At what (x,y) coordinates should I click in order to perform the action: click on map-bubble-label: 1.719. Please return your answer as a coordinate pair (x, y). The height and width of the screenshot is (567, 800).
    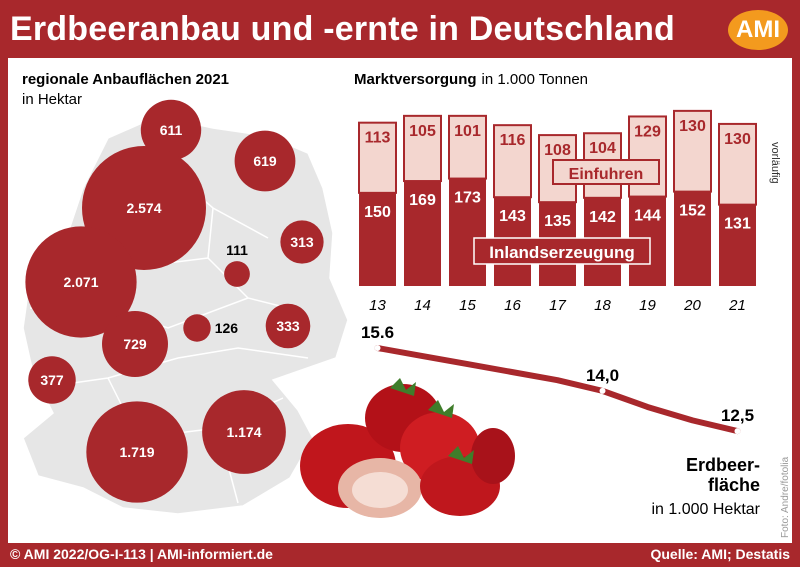
    Looking at the image, I should click on (136, 452).